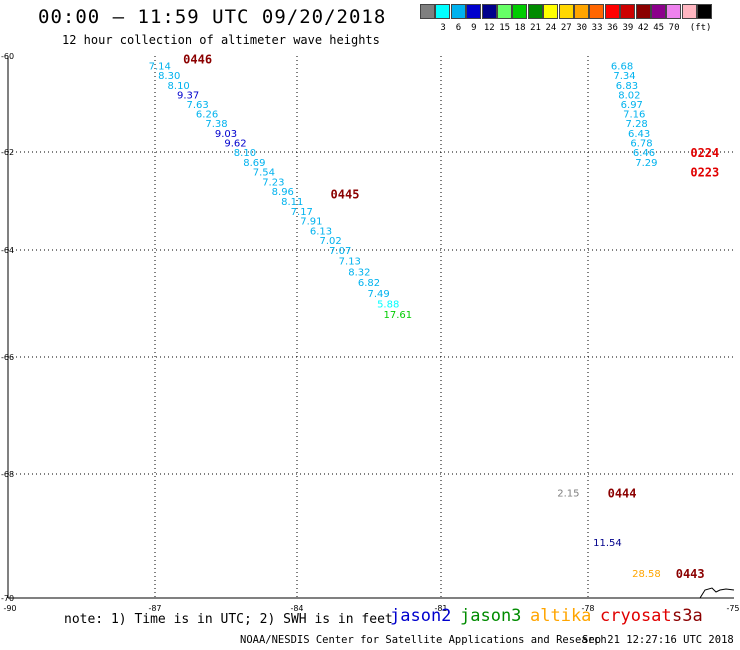 This screenshot has height=650, width=740. Describe the element at coordinates (561, 616) in the screenshot. I see `satellite-label-altika: altika` at that location.